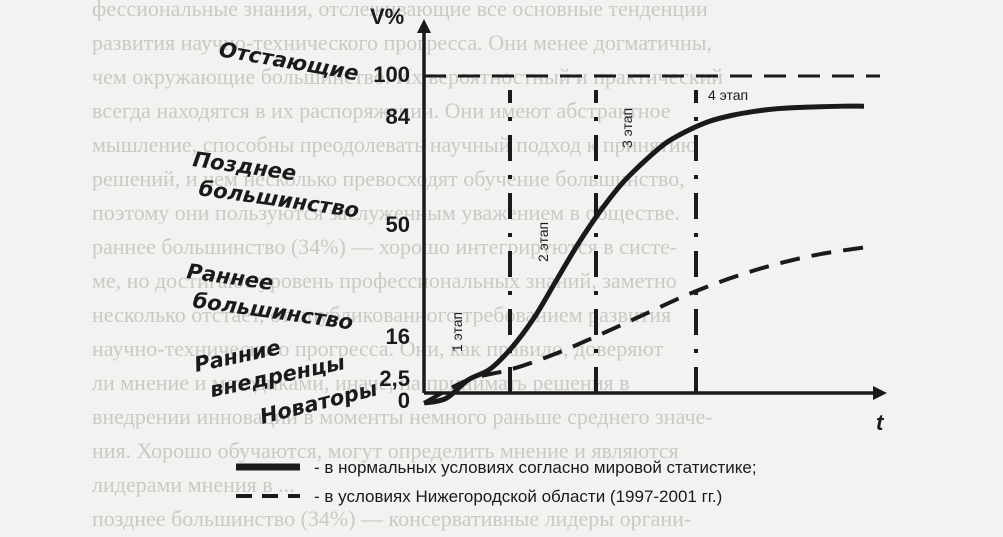  Describe the element at coordinates (288, 61) in the screenshot. I see `category-label: Отстающие` at that location.